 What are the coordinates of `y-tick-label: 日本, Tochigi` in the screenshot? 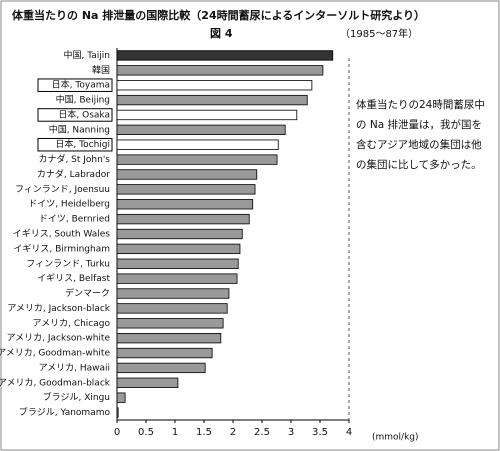 It's located at (82, 144).